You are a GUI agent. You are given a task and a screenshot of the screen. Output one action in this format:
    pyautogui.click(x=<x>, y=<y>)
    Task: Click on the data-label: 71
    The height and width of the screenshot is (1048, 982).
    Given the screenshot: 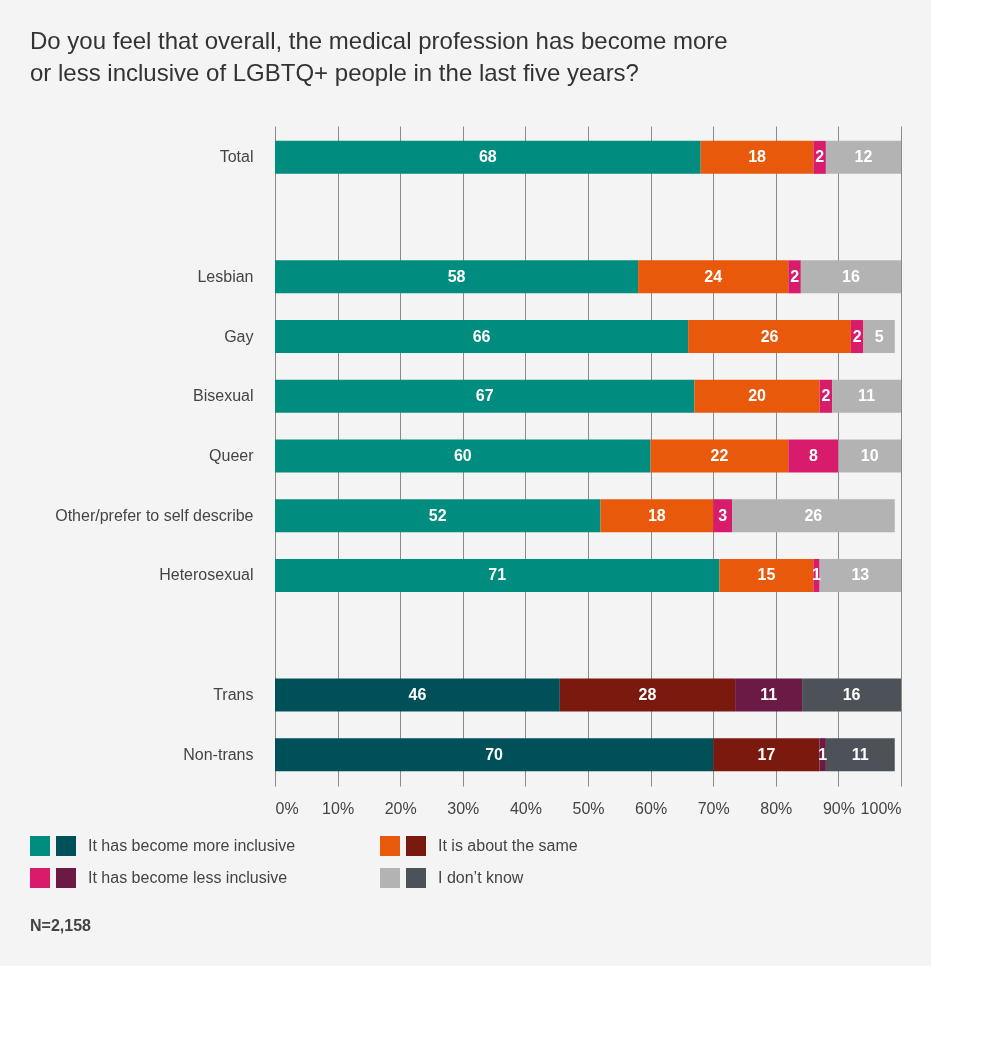 What is the action you would take?
    pyautogui.click(x=497, y=575)
    